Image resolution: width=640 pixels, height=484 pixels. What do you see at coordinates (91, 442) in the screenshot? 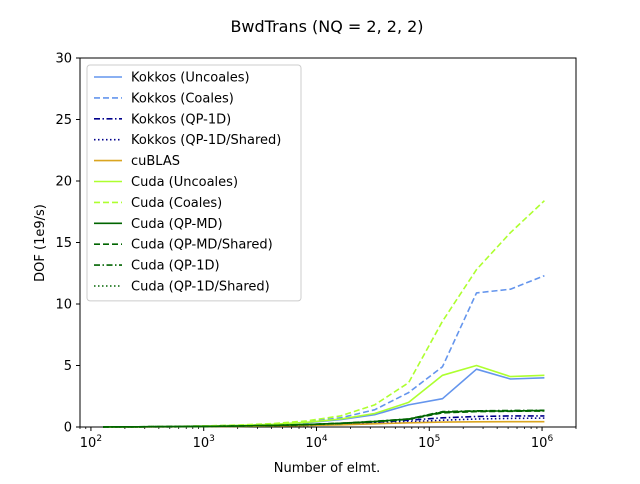
I see `x-tick-label: 10²` at bounding box center [91, 442].